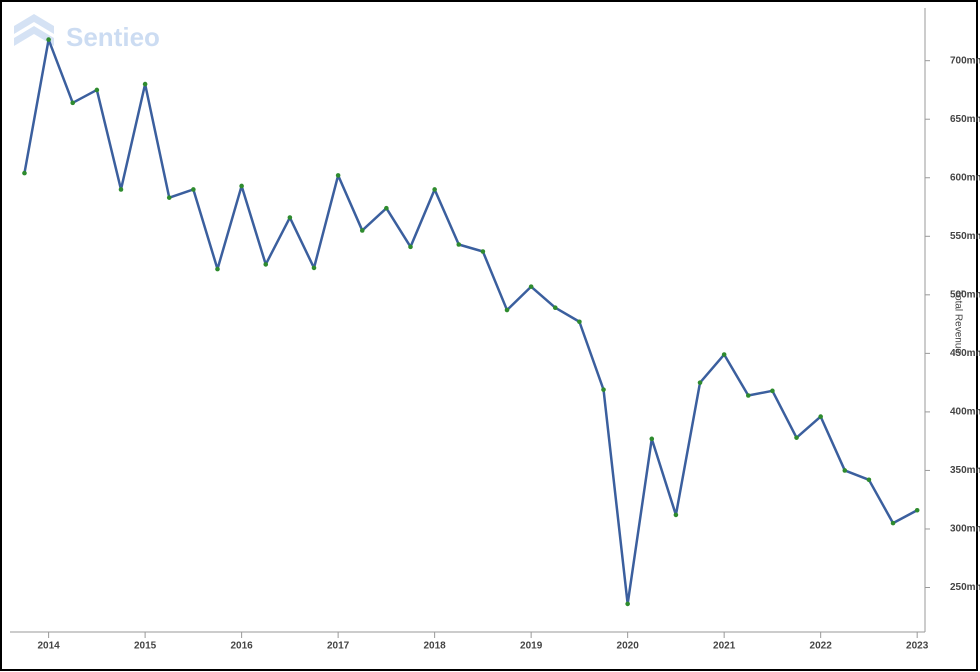 The width and height of the screenshot is (980, 672). Describe the element at coordinates (917, 646) in the screenshot. I see `x-tick-label: 2023` at that location.